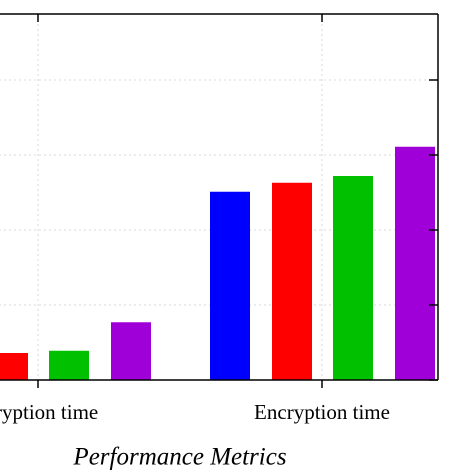 This screenshot has height=474, width=474. What do you see at coordinates (322, 412) in the screenshot?
I see `x-tick-label: Encryption time` at bounding box center [322, 412].